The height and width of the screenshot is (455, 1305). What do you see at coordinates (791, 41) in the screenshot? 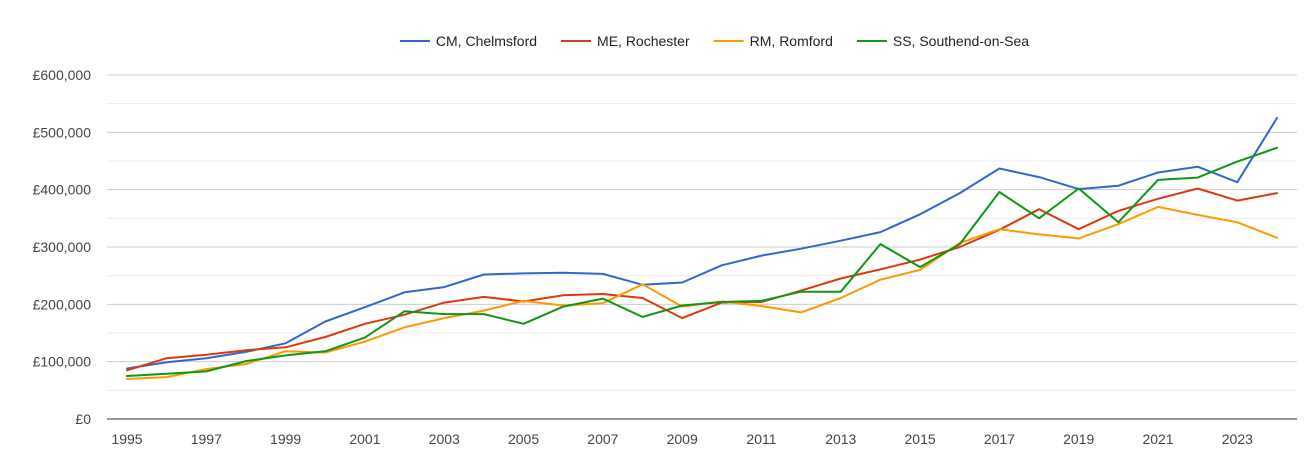
I see `legend-label: RM, Romford` at bounding box center [791, 41].